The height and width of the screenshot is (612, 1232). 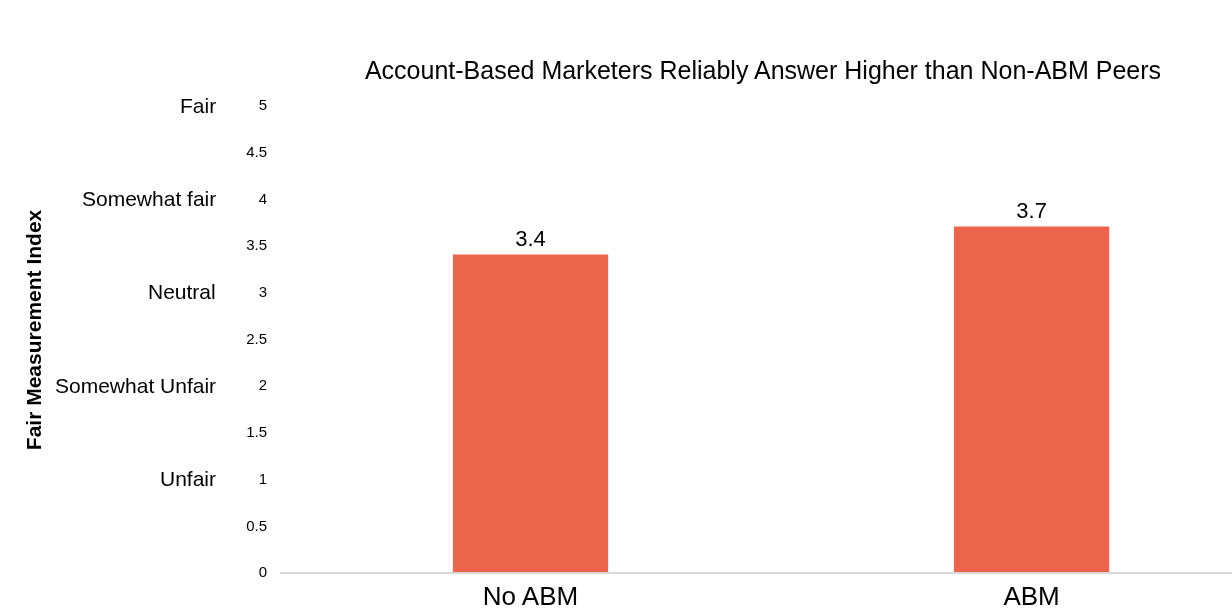 I want to click on text: Unfair, so click(x=188, y=478).